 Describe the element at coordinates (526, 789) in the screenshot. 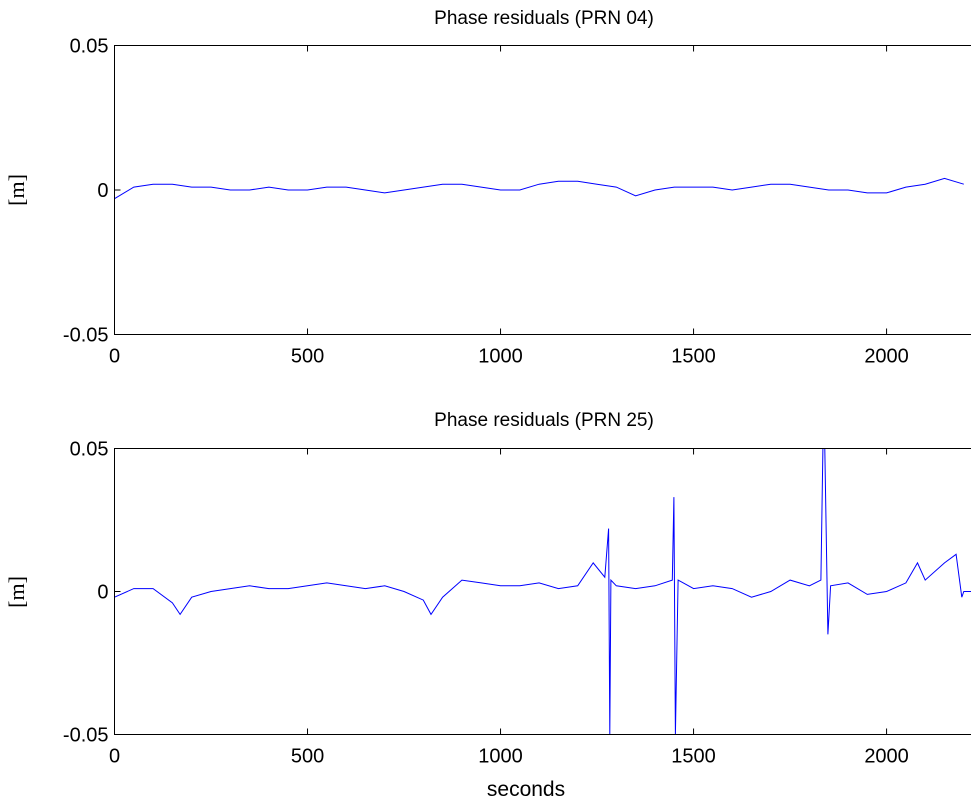

I see `x-axis-label: seconds` at that location.